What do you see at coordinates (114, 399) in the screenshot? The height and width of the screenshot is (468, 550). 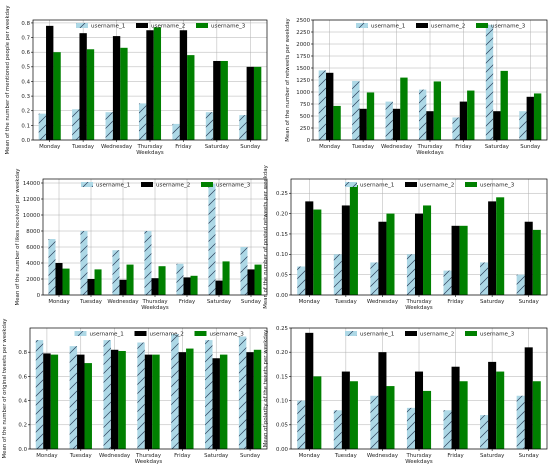 I see `bar-username_2-wednesday` at bounding box center [114, 399].